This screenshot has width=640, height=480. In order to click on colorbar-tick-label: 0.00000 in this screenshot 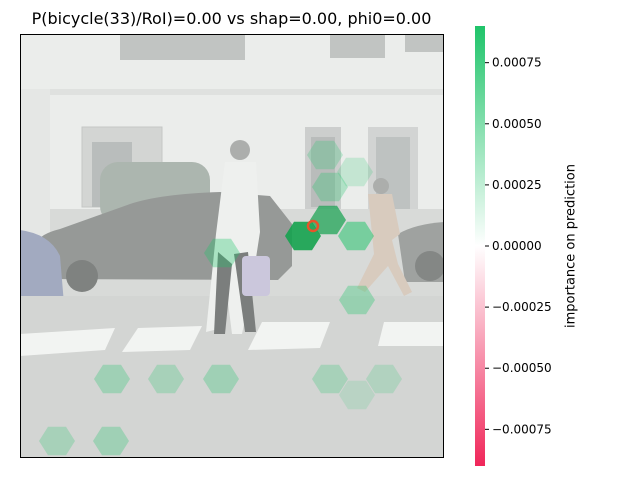, I will do `click(517, 246)`.